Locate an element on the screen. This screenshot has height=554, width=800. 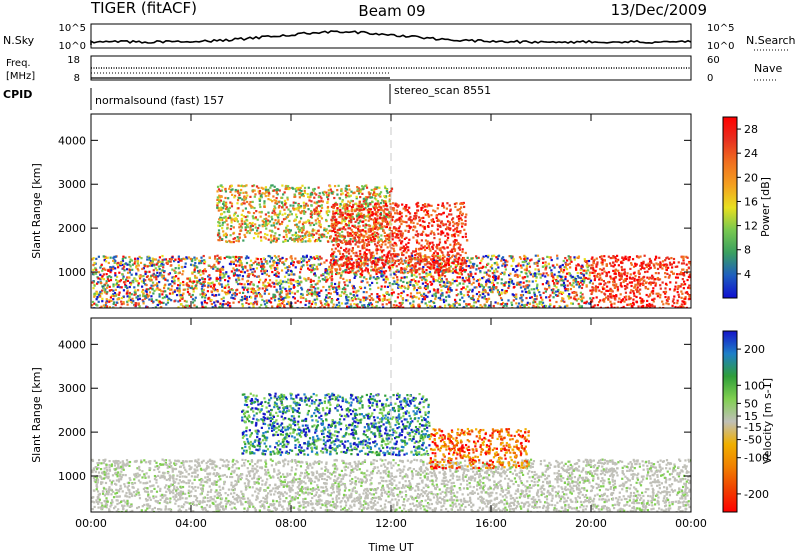
cpid-segment-2: stereo_scan 8551 is located at coordinates (442, 90).